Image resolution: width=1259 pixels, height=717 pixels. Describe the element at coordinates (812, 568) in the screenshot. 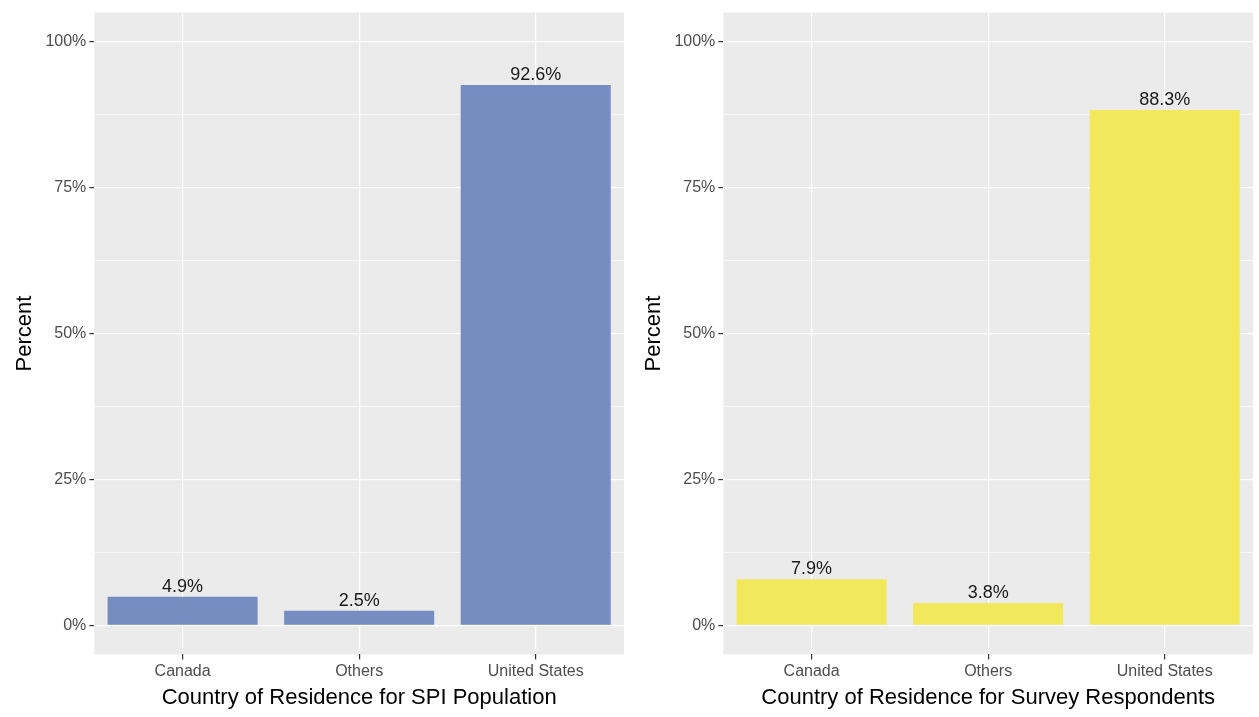

I see `data-label: 7.9%` at that location.